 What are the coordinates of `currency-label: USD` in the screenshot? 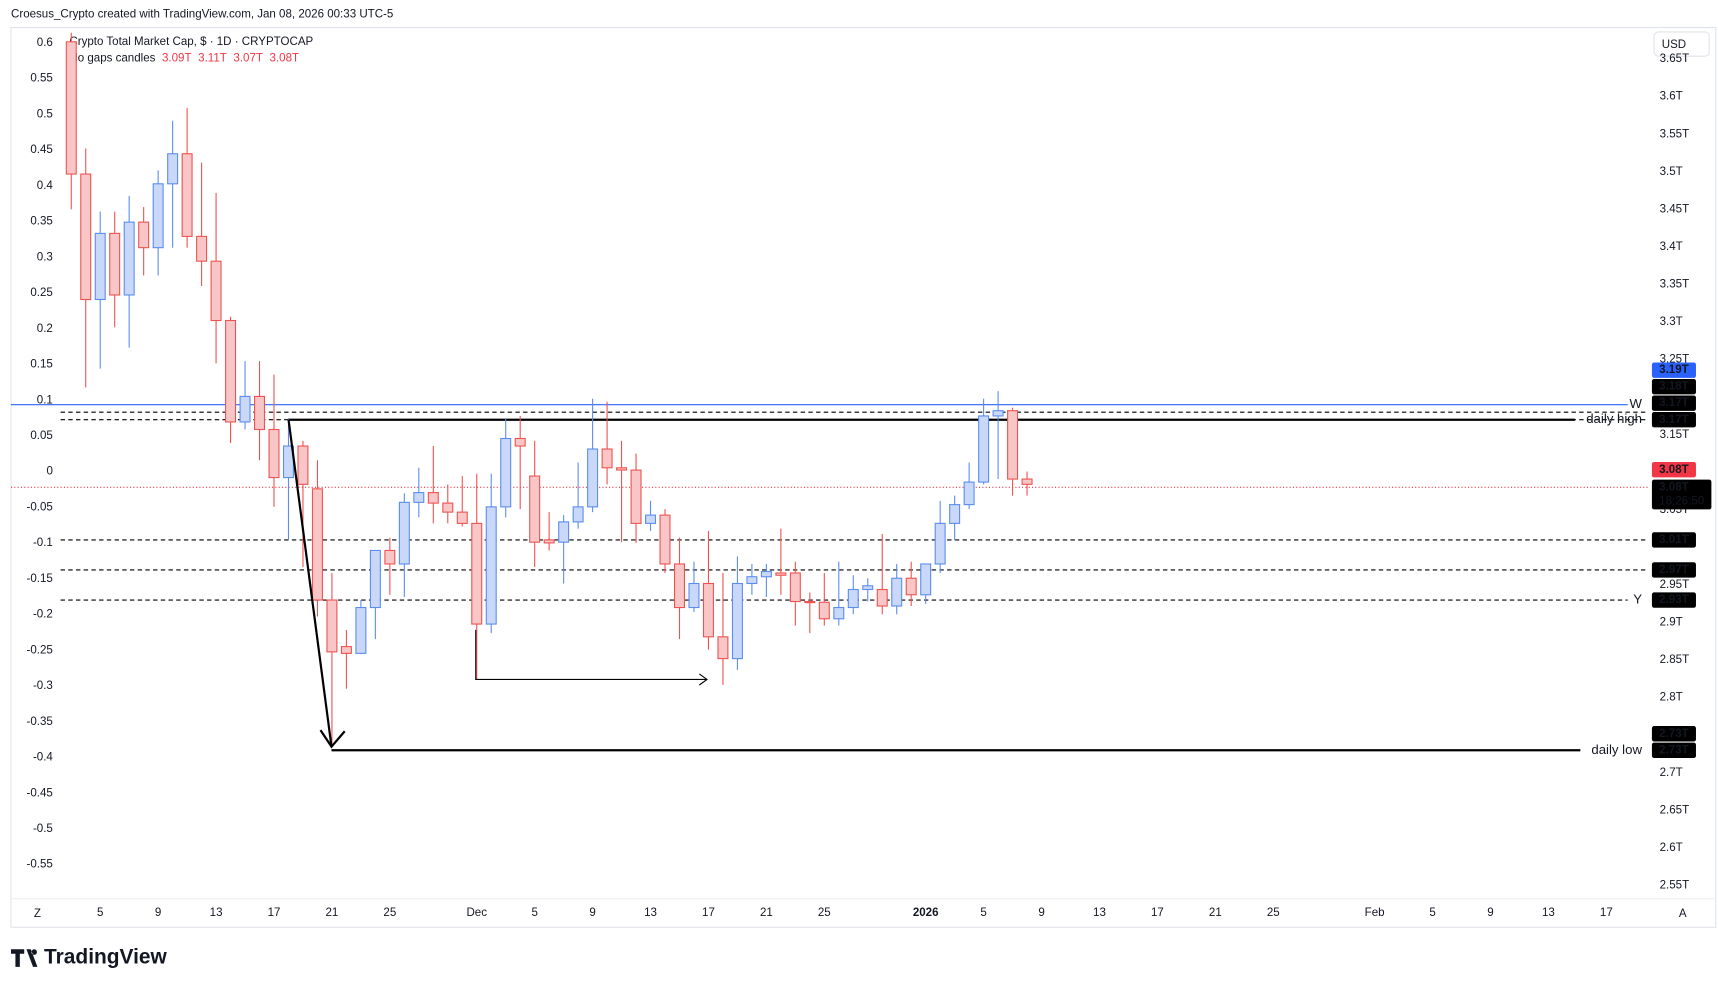 It's located at (1674, 45).